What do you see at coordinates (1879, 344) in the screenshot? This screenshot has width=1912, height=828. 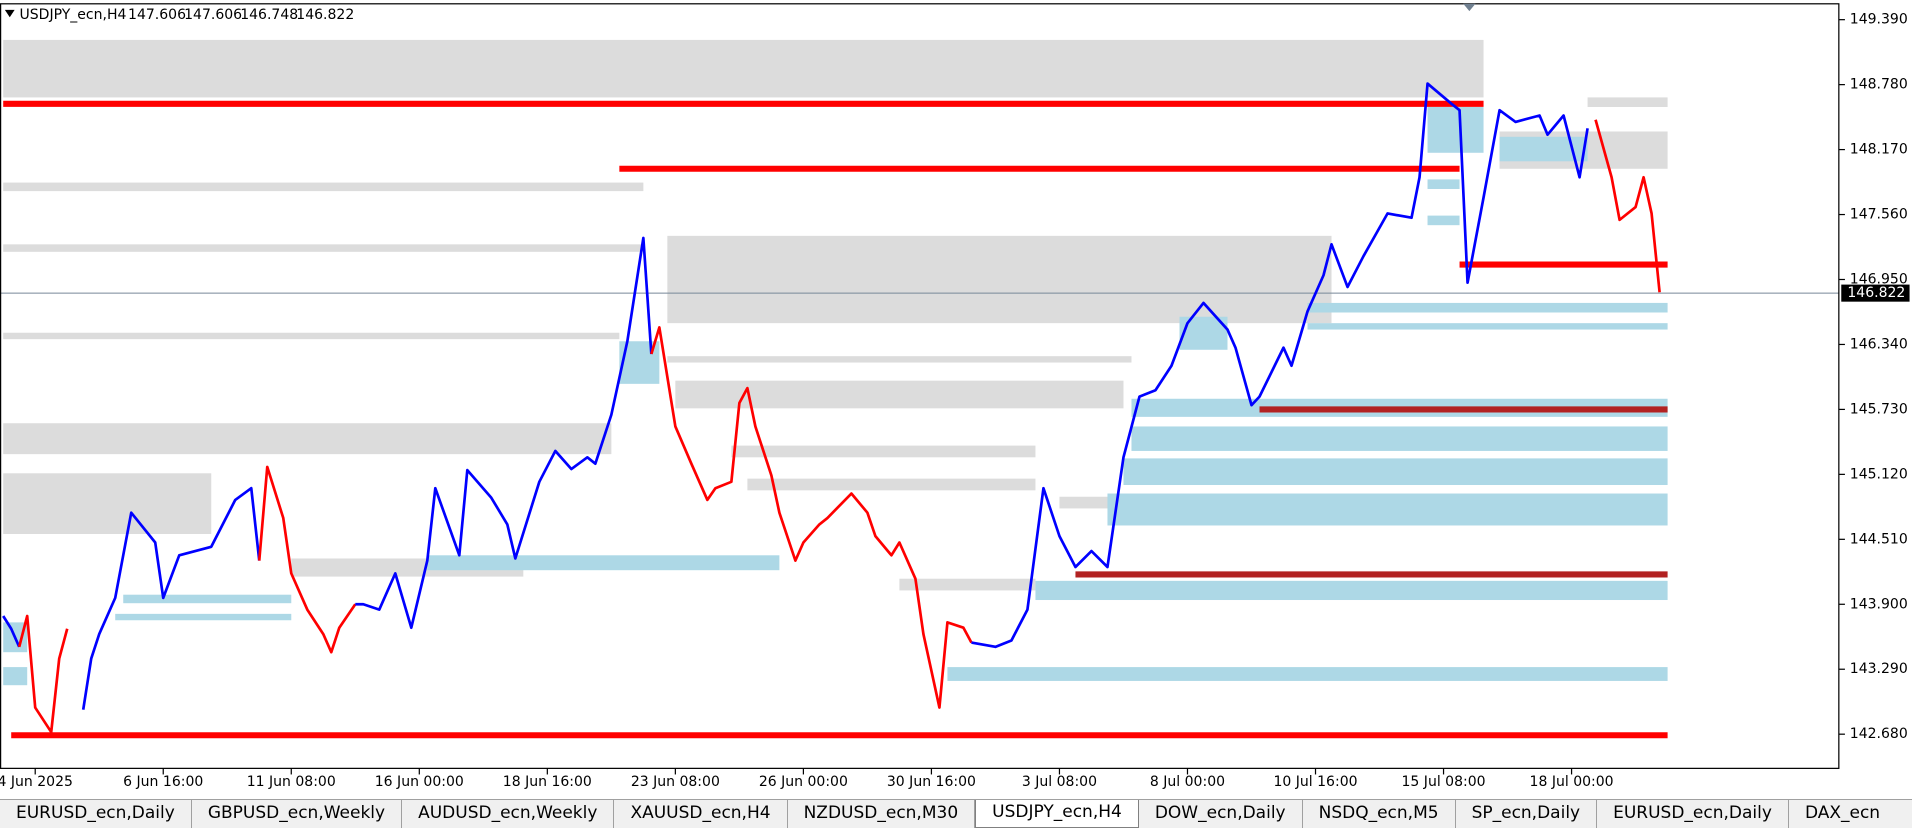 I see `y-tick-label: 146.340` at bounding box center [1879, 344].